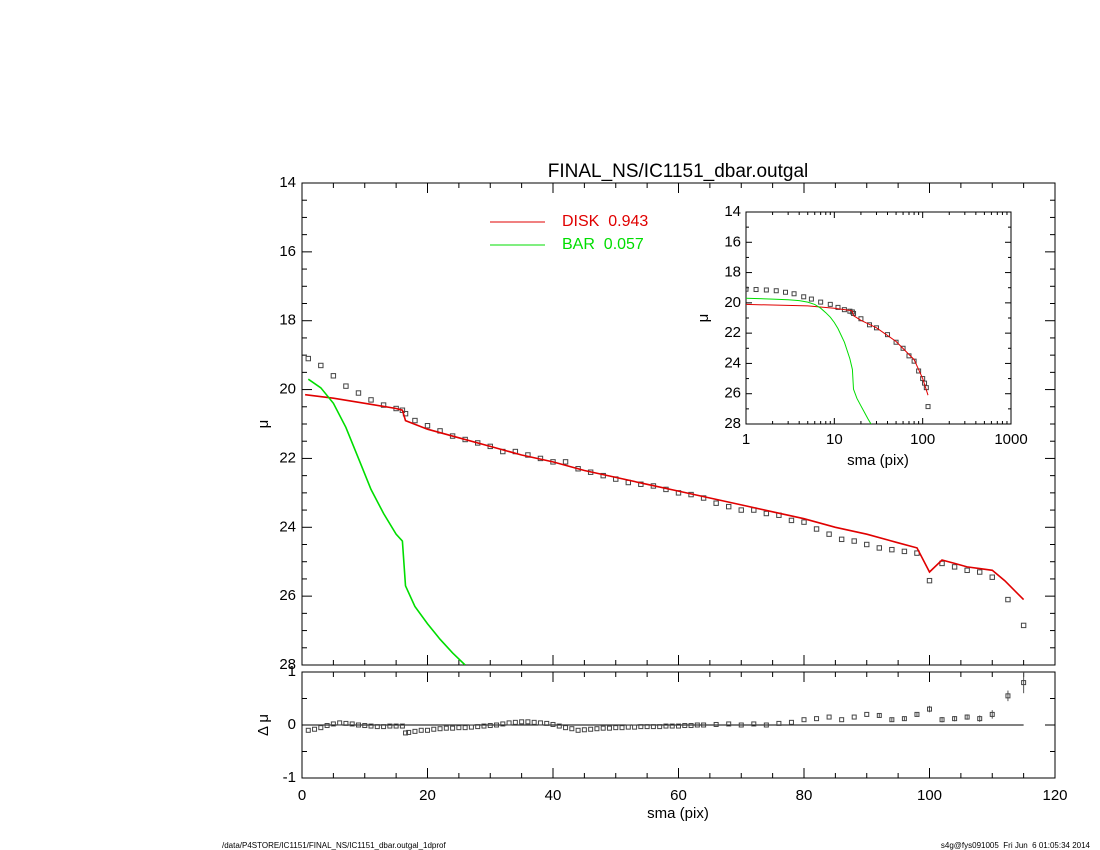  I want to click on inset-x-tick-label: 1000, so click(1010, 439).